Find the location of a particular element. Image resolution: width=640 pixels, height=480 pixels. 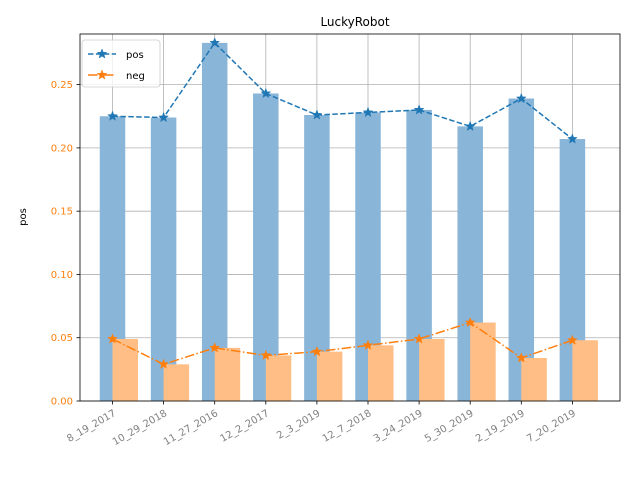

y-tick-label: 0.00 is located at coordinates (62, 402).